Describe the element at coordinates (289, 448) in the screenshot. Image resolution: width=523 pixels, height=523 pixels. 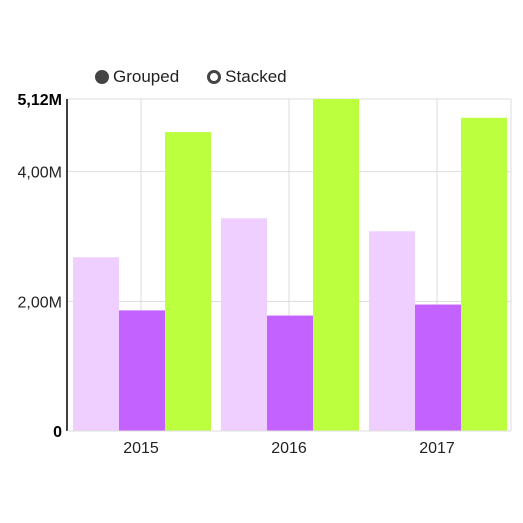
I see `x-tick-label: 2016` at that location.